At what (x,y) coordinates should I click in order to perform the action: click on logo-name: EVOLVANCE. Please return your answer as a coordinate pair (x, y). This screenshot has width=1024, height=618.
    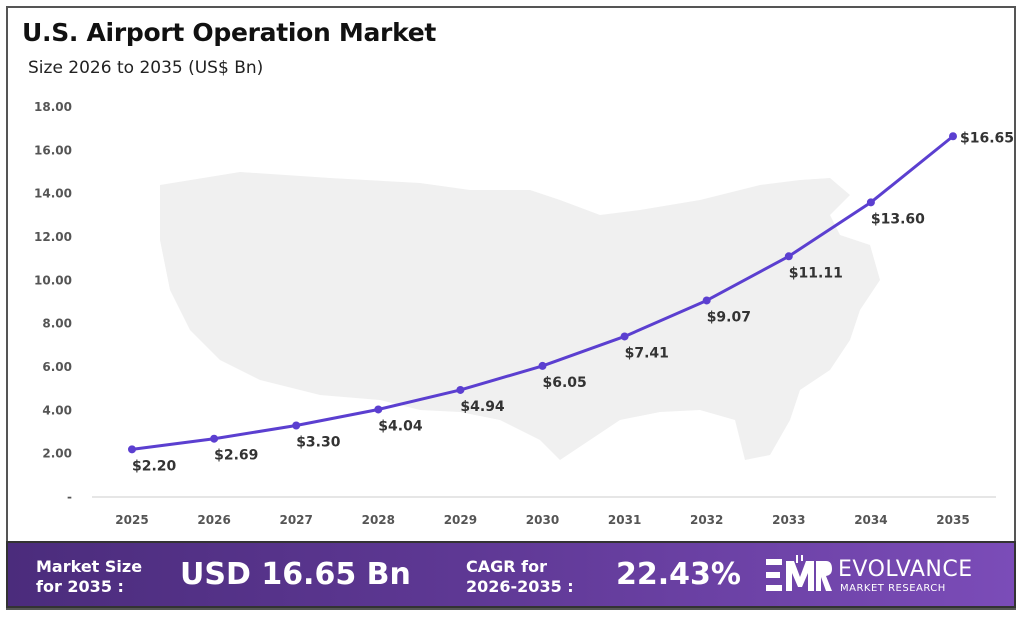
    Looking at the image, I should click on (905, 569).